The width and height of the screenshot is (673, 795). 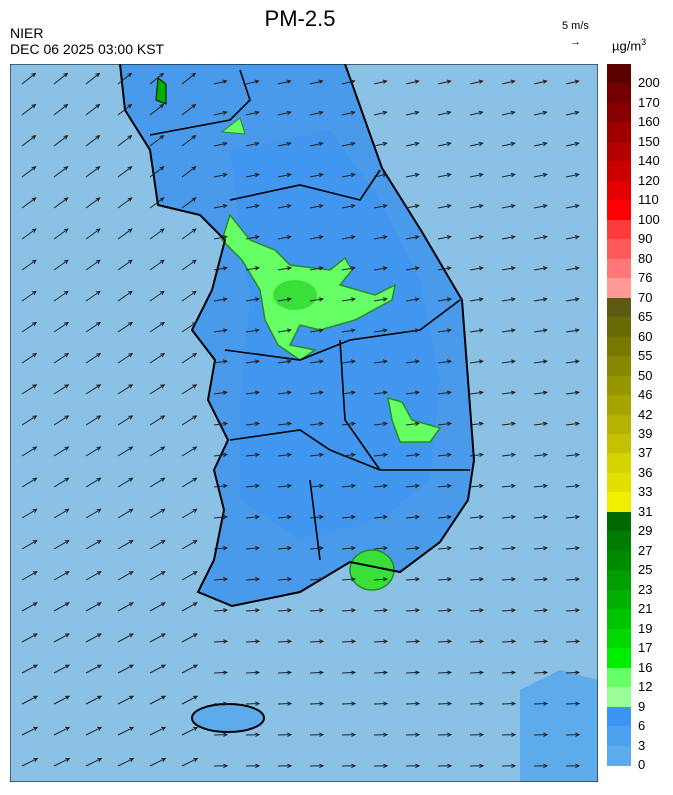 I want to click on reference-arrow-icon: →, so click(x=575, y=42).